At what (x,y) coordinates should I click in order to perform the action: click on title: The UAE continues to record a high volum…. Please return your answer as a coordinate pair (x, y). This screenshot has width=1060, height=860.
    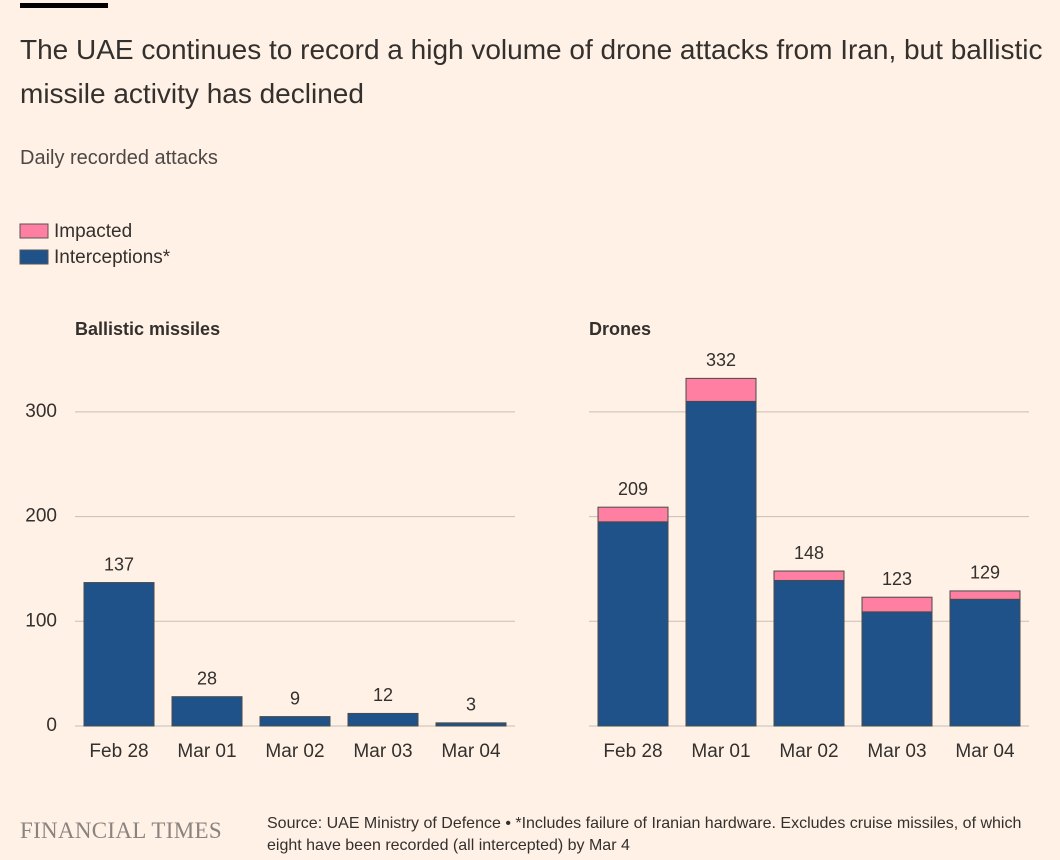
    Looking at the image, I should click on (531, 71).